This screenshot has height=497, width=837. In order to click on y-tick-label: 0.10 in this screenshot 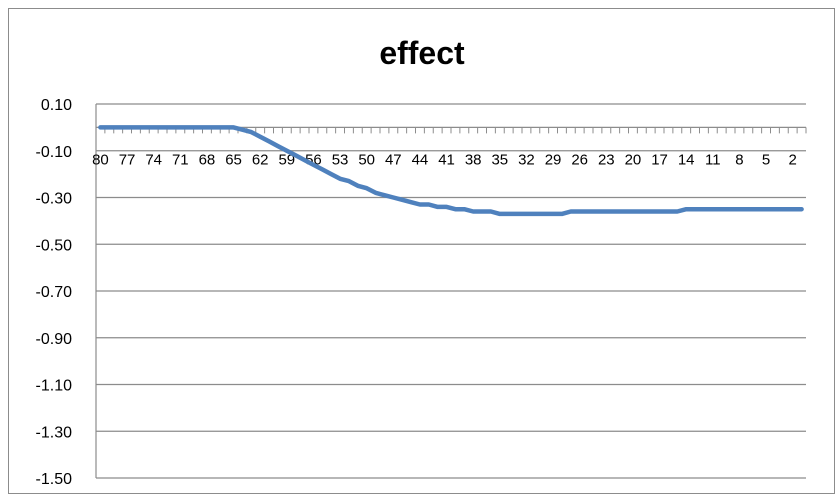, I will do `click(56, 105)`.